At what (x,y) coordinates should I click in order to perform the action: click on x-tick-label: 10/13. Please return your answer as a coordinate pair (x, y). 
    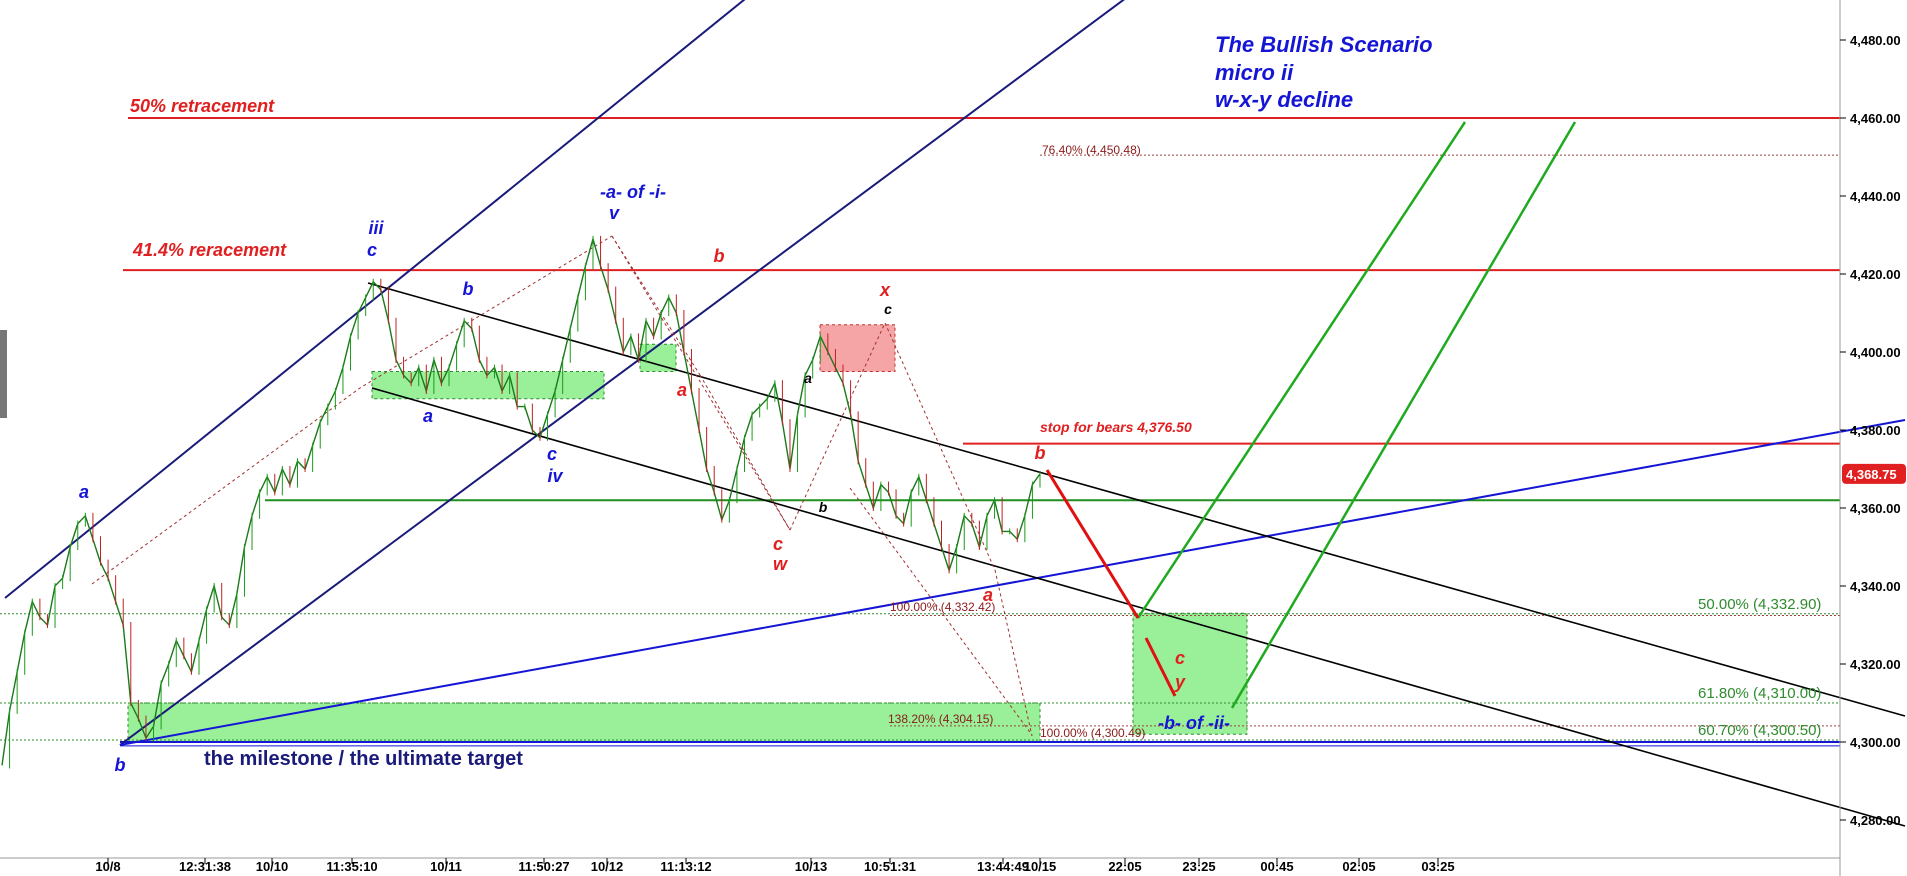
    Looking at the image, I should click on (811, 866).